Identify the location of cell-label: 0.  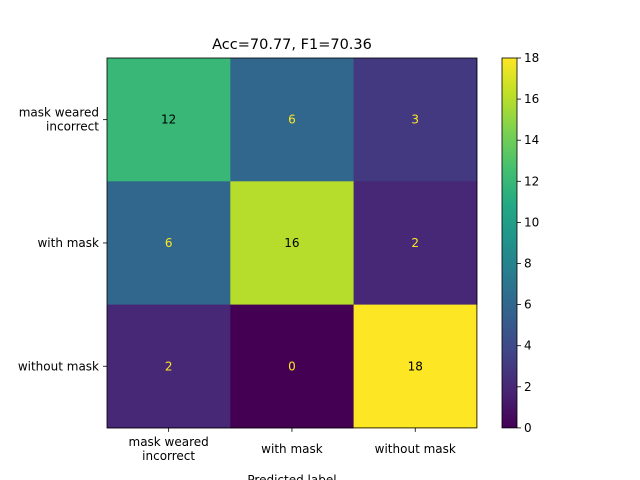
(292, 366).